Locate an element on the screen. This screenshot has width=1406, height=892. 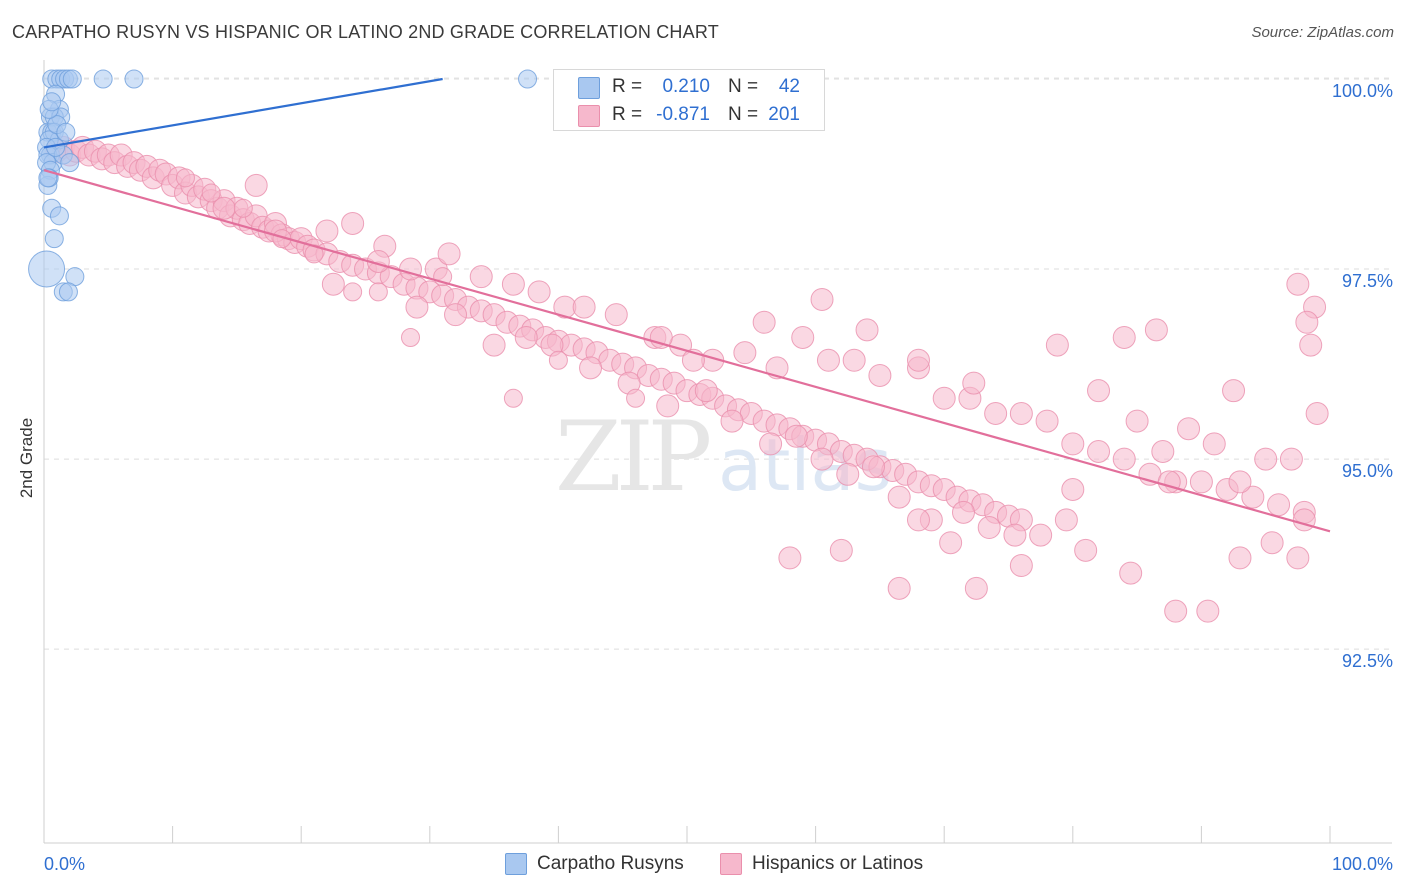
legend-n-value: 201 is located at coordinates (784, 114).